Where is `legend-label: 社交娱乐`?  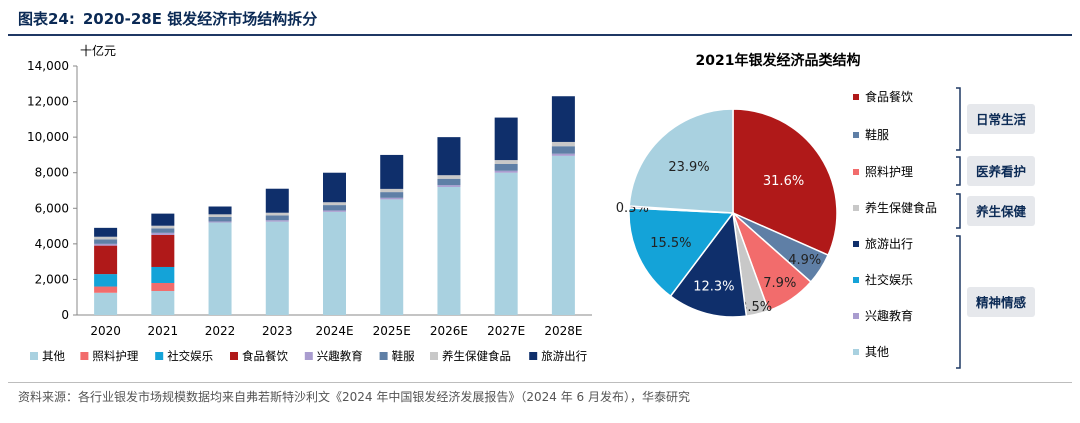
legend-label: 社交娱乐 is located at coordinates (190, 356).